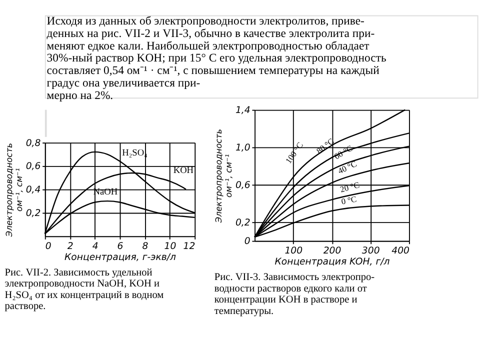 The width and height of the screenshot is (482, 347). Describe the element at coordinates (189, 246) in the screenshot. I see `x-tick-label: 12` at that location.